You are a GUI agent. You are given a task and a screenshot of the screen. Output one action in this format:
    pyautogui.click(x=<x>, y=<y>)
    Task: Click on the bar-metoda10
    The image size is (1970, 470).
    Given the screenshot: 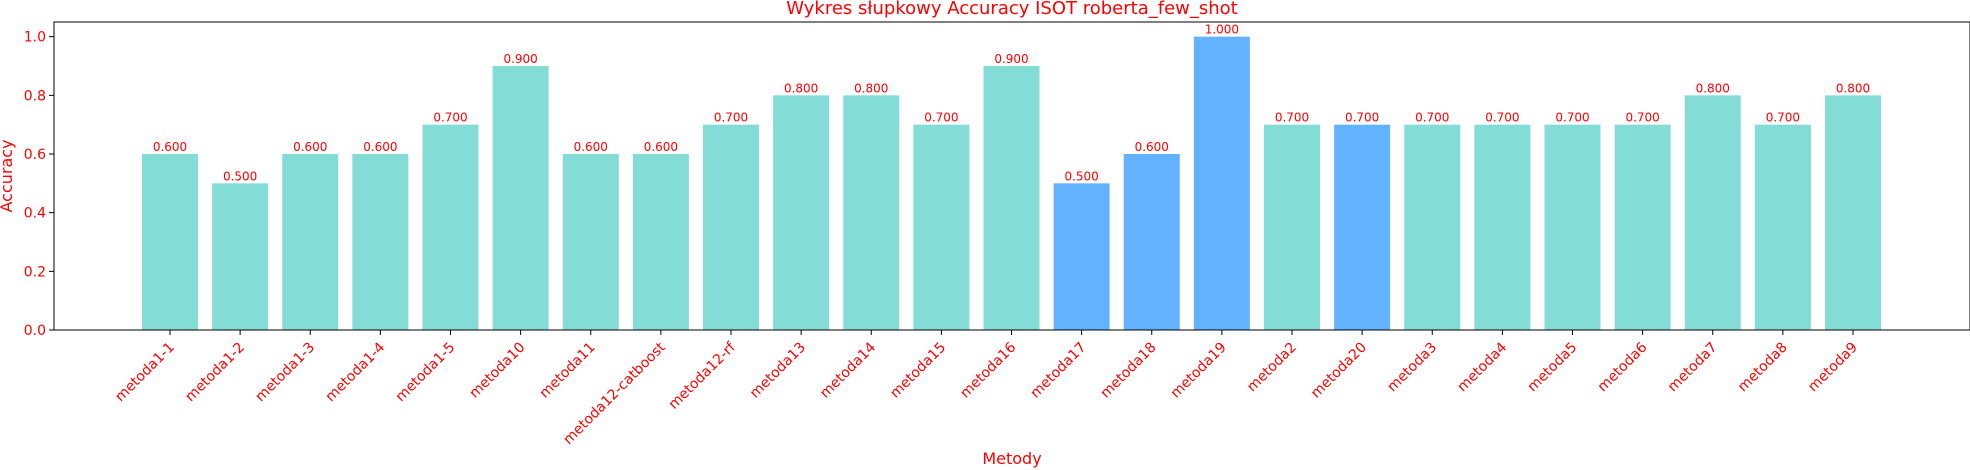 What is the action you would take?
    pyautogui.click(x=520, y=198)
    